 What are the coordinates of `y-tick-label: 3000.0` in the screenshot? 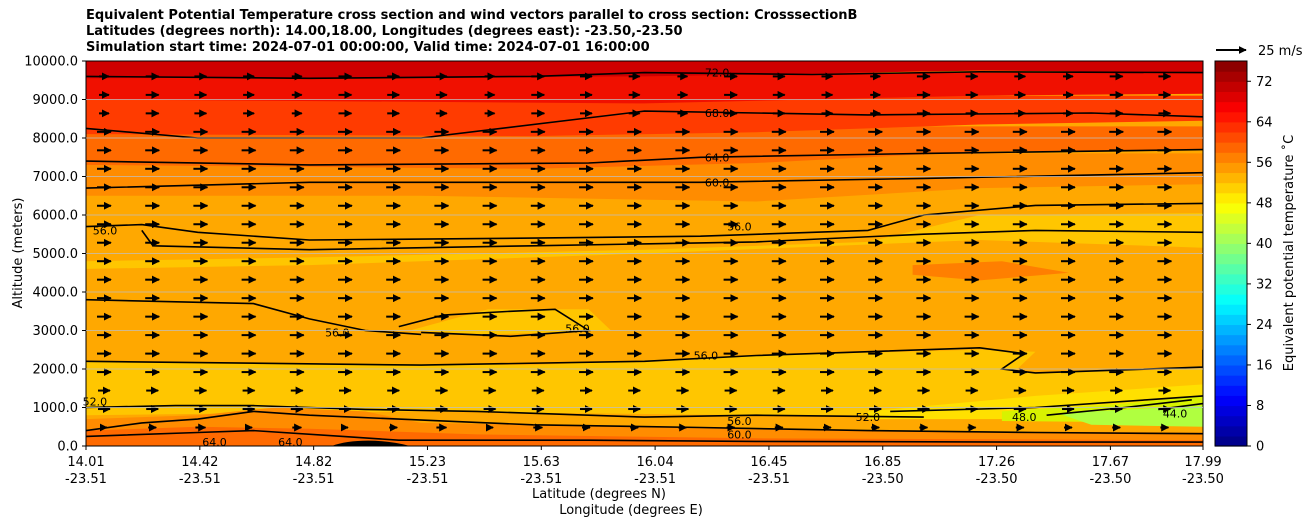 It's located at (56, 331).